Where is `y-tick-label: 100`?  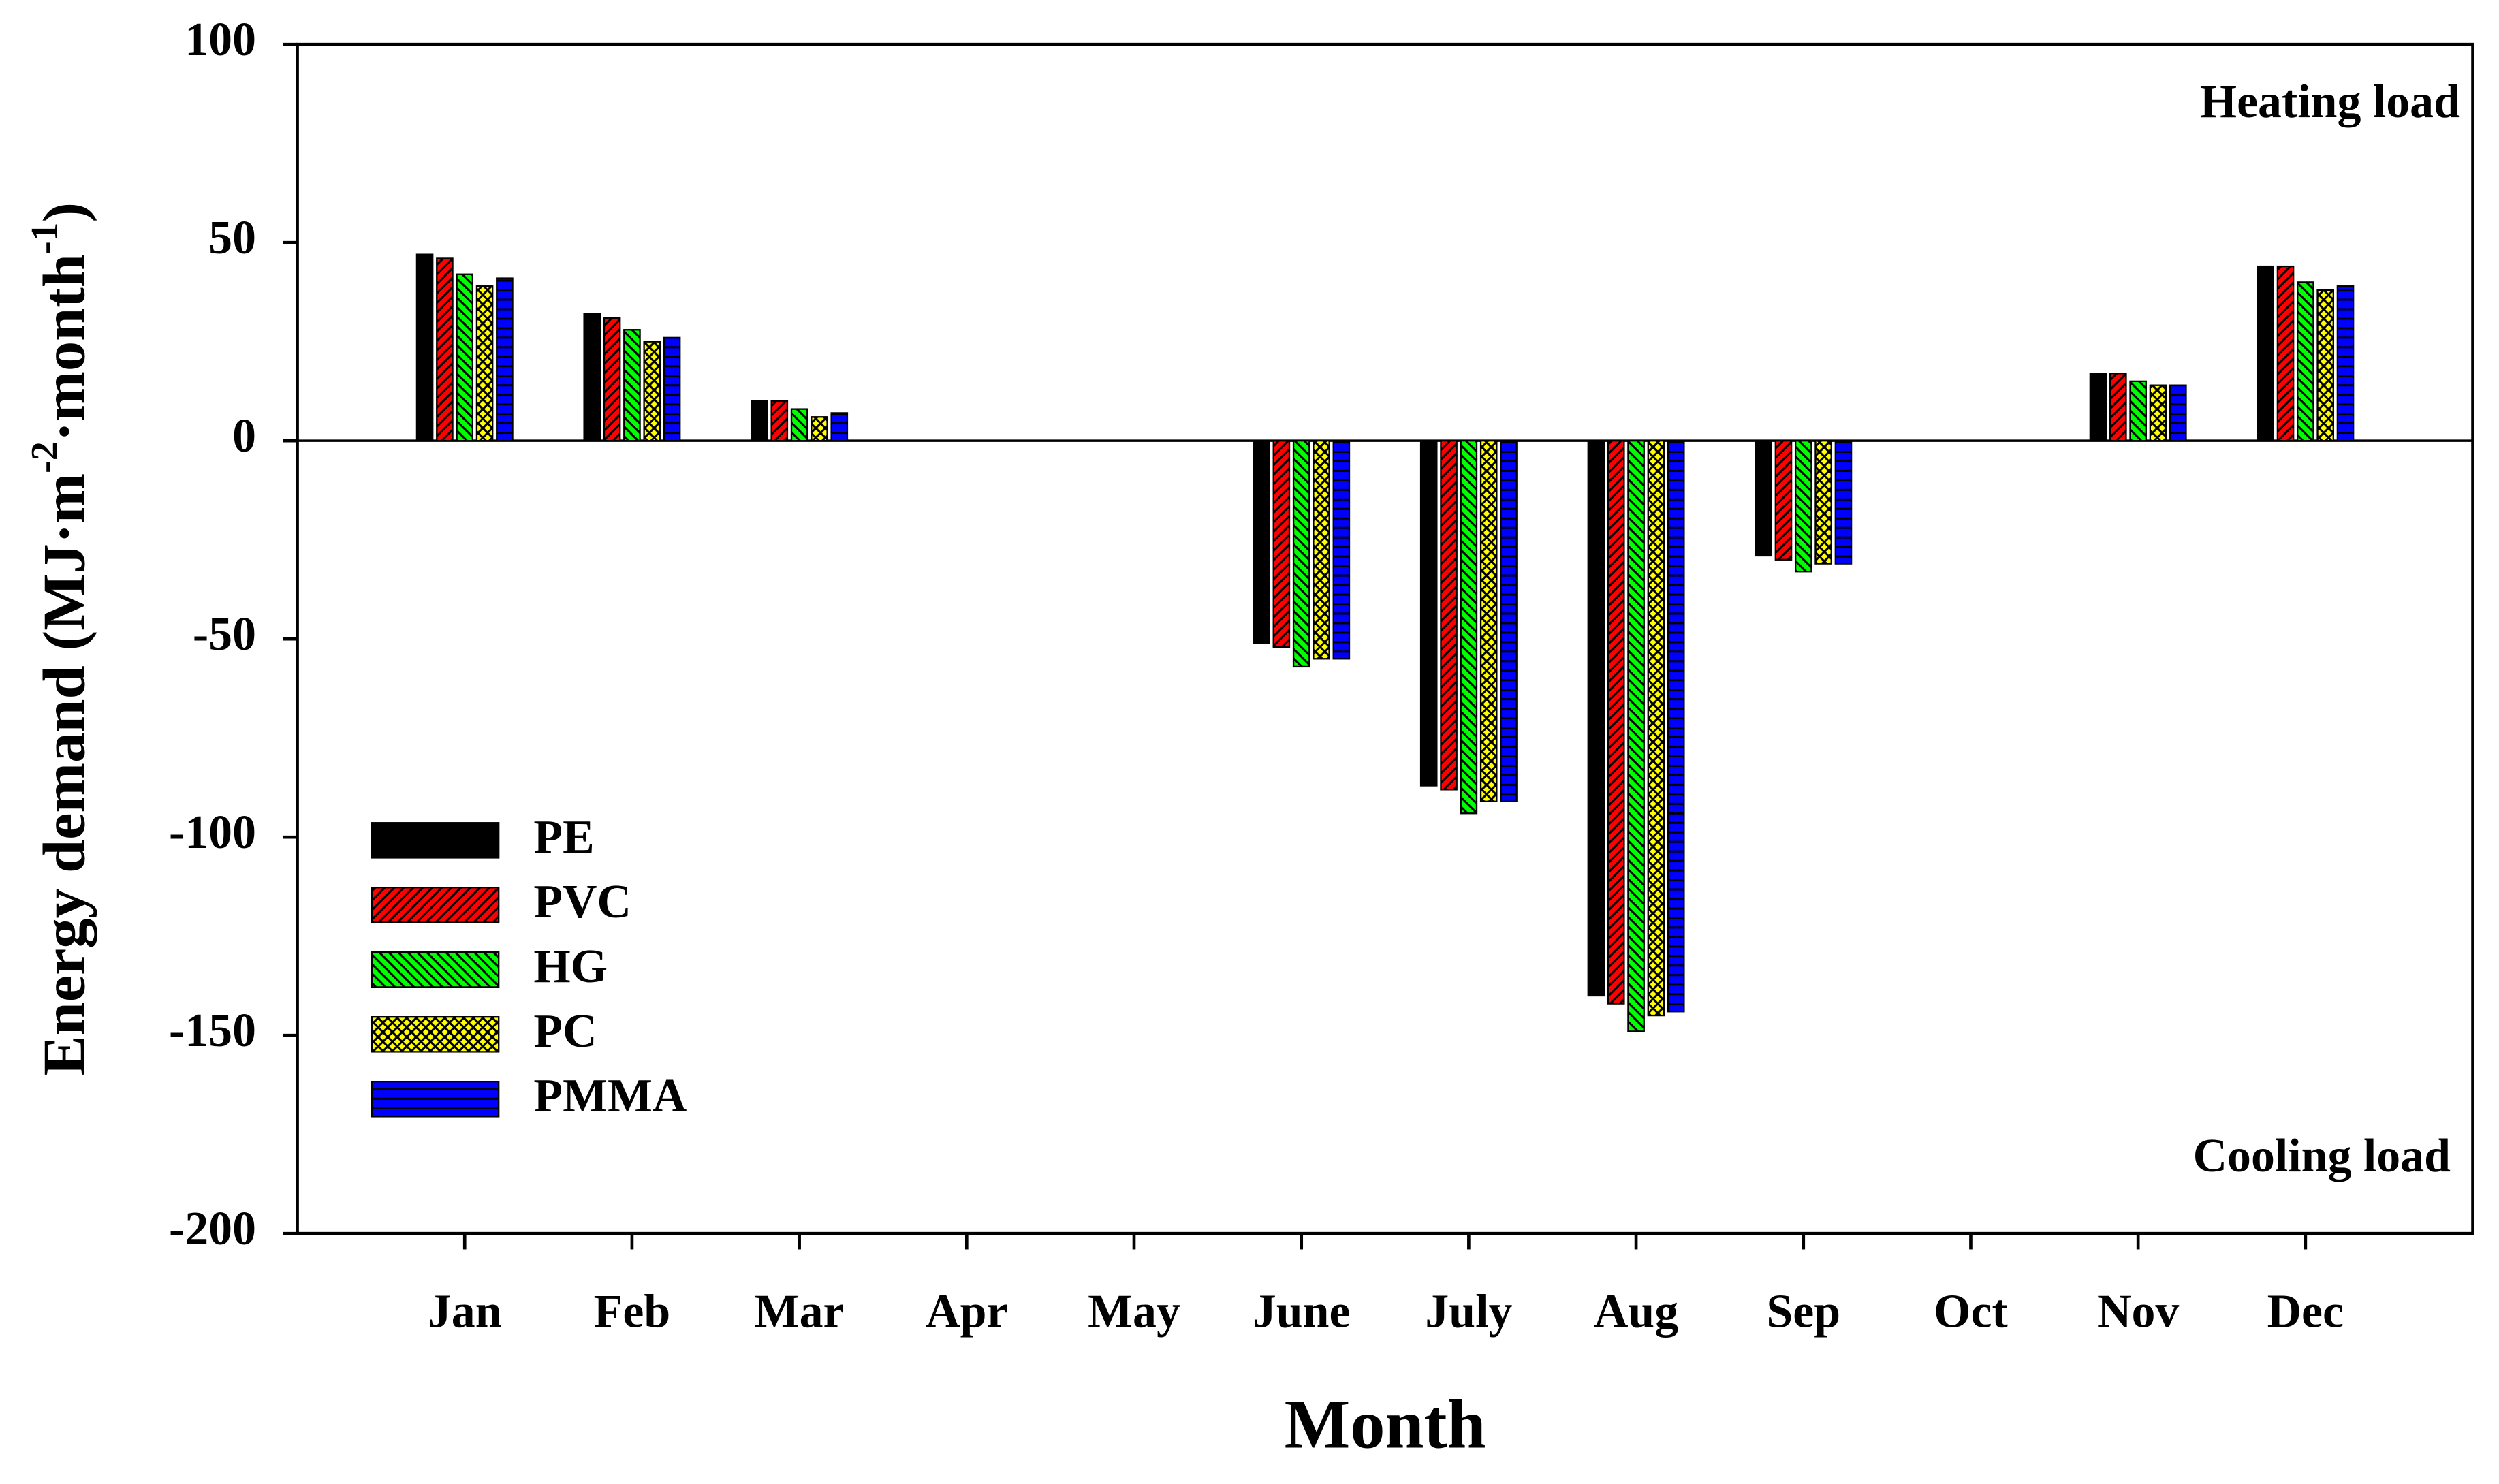
y-tick-label: 100 is located at coordinates (220, 40).